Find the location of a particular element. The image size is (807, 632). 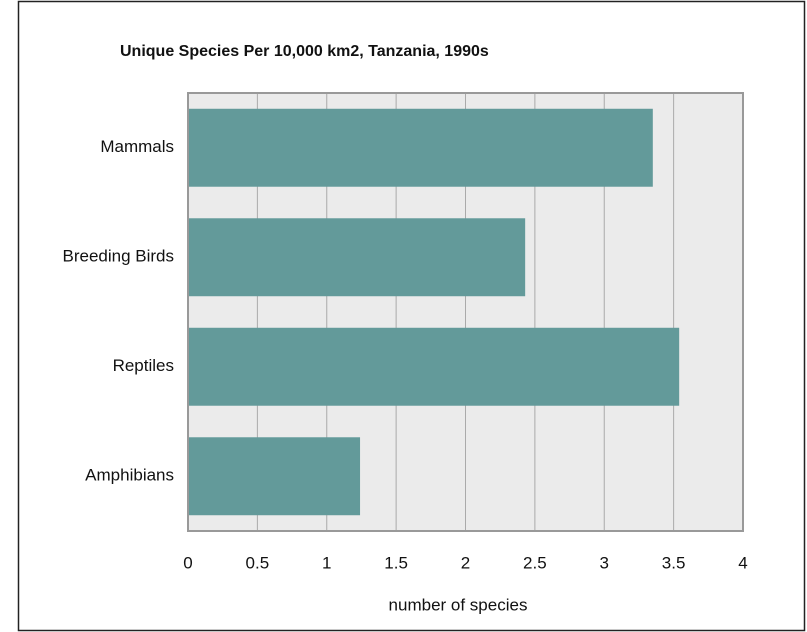

x-tick-label: 2 is located at coordinates (465, 562).